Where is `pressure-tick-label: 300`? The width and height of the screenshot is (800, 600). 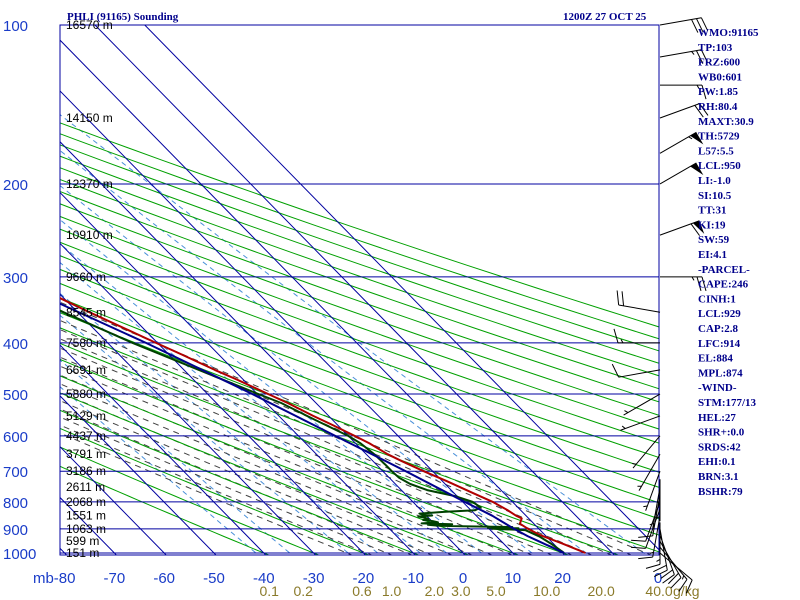
pressure-tick-label: 300 is located at coordinates (15, 278).